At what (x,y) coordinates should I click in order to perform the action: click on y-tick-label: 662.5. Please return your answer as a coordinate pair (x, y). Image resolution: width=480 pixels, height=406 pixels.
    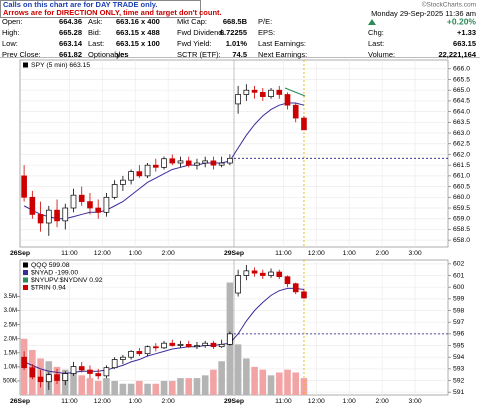
    Looking at the image, I should click on (461, 144).